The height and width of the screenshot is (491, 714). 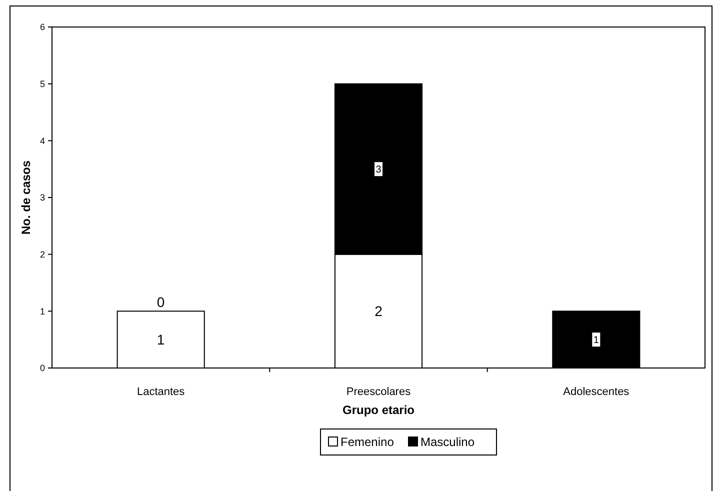 What do you see at coordinates (596, 392) in the screenshot?
I see `x-tick-label: Adolescentes` at bounding box center [596, 392].